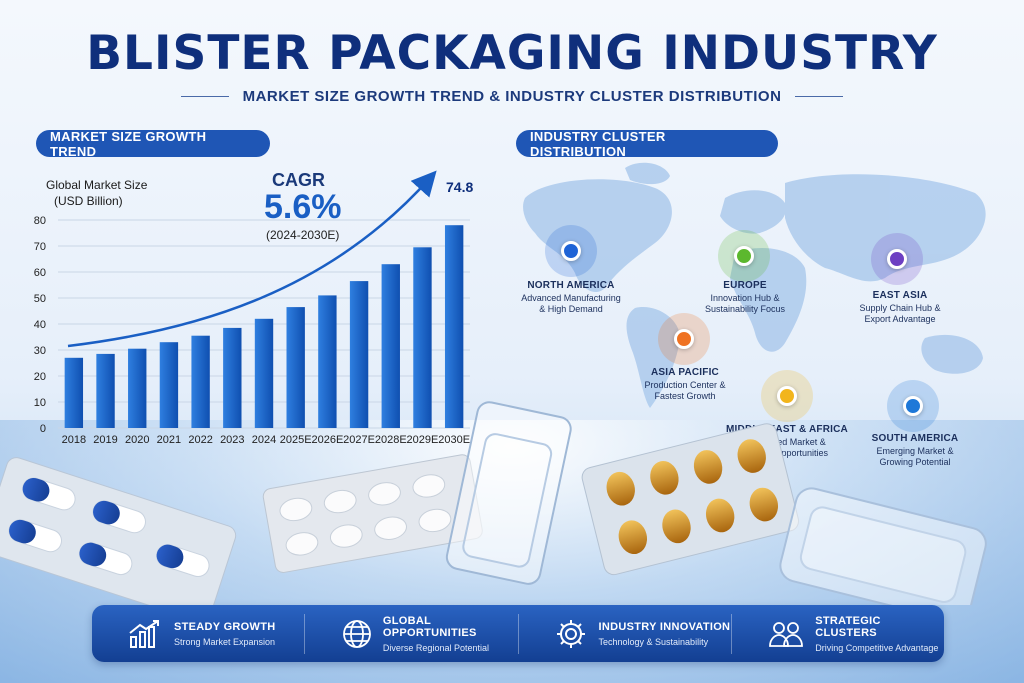 This screenshot has height=683, width=1024. I want to click on y-tick-label: 0, so click(43, 429).